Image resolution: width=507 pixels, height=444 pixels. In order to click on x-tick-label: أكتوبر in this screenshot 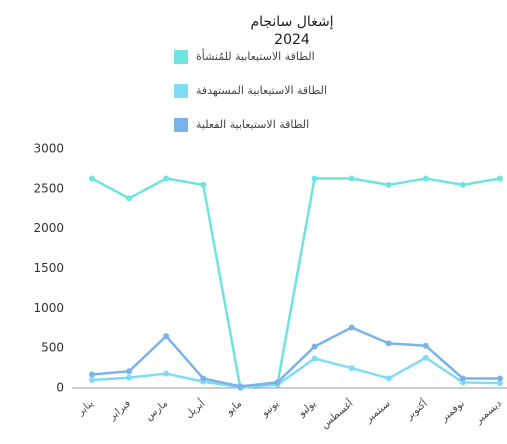, I will do `click(416, 410)`.